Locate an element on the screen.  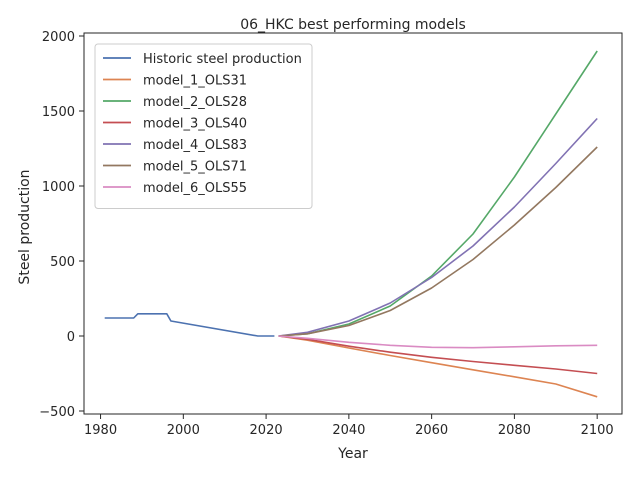
x-tick-label: 2040 is located at coordinates (348, 430).